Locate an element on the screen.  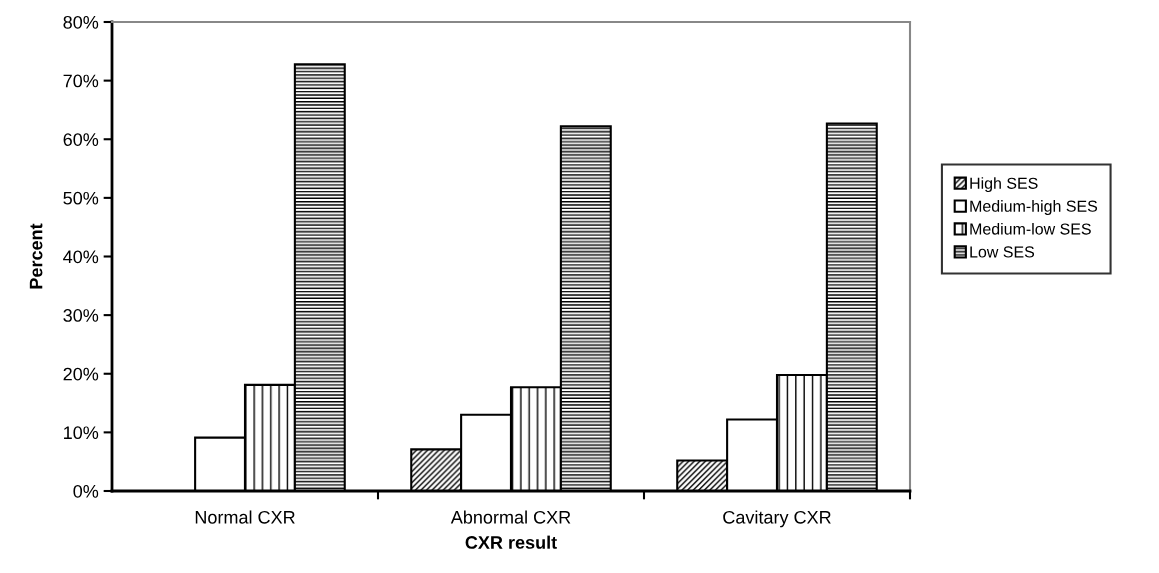
x-tick-label: Abnormal CXR is located at coordinates (510, 517).